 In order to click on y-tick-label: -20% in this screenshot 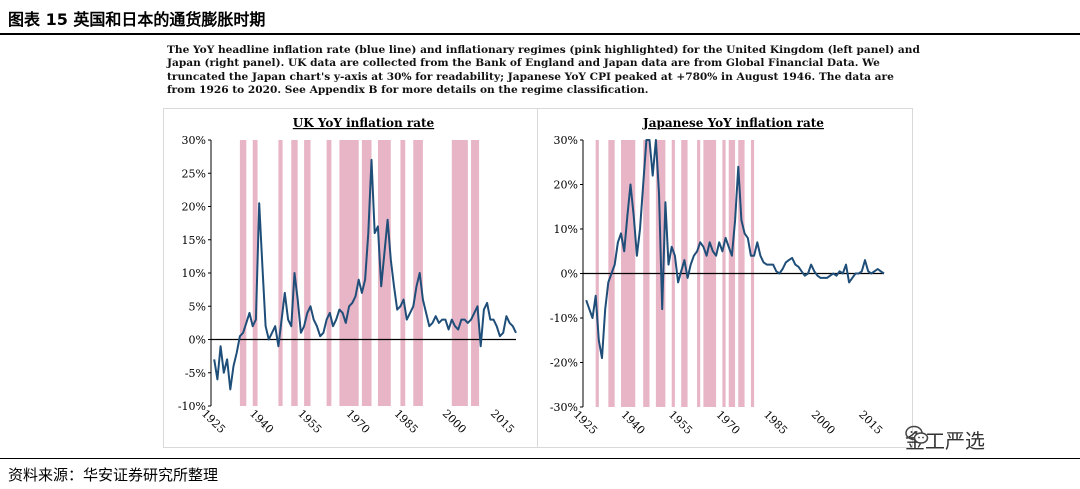, I will do `click(564, 363)`.